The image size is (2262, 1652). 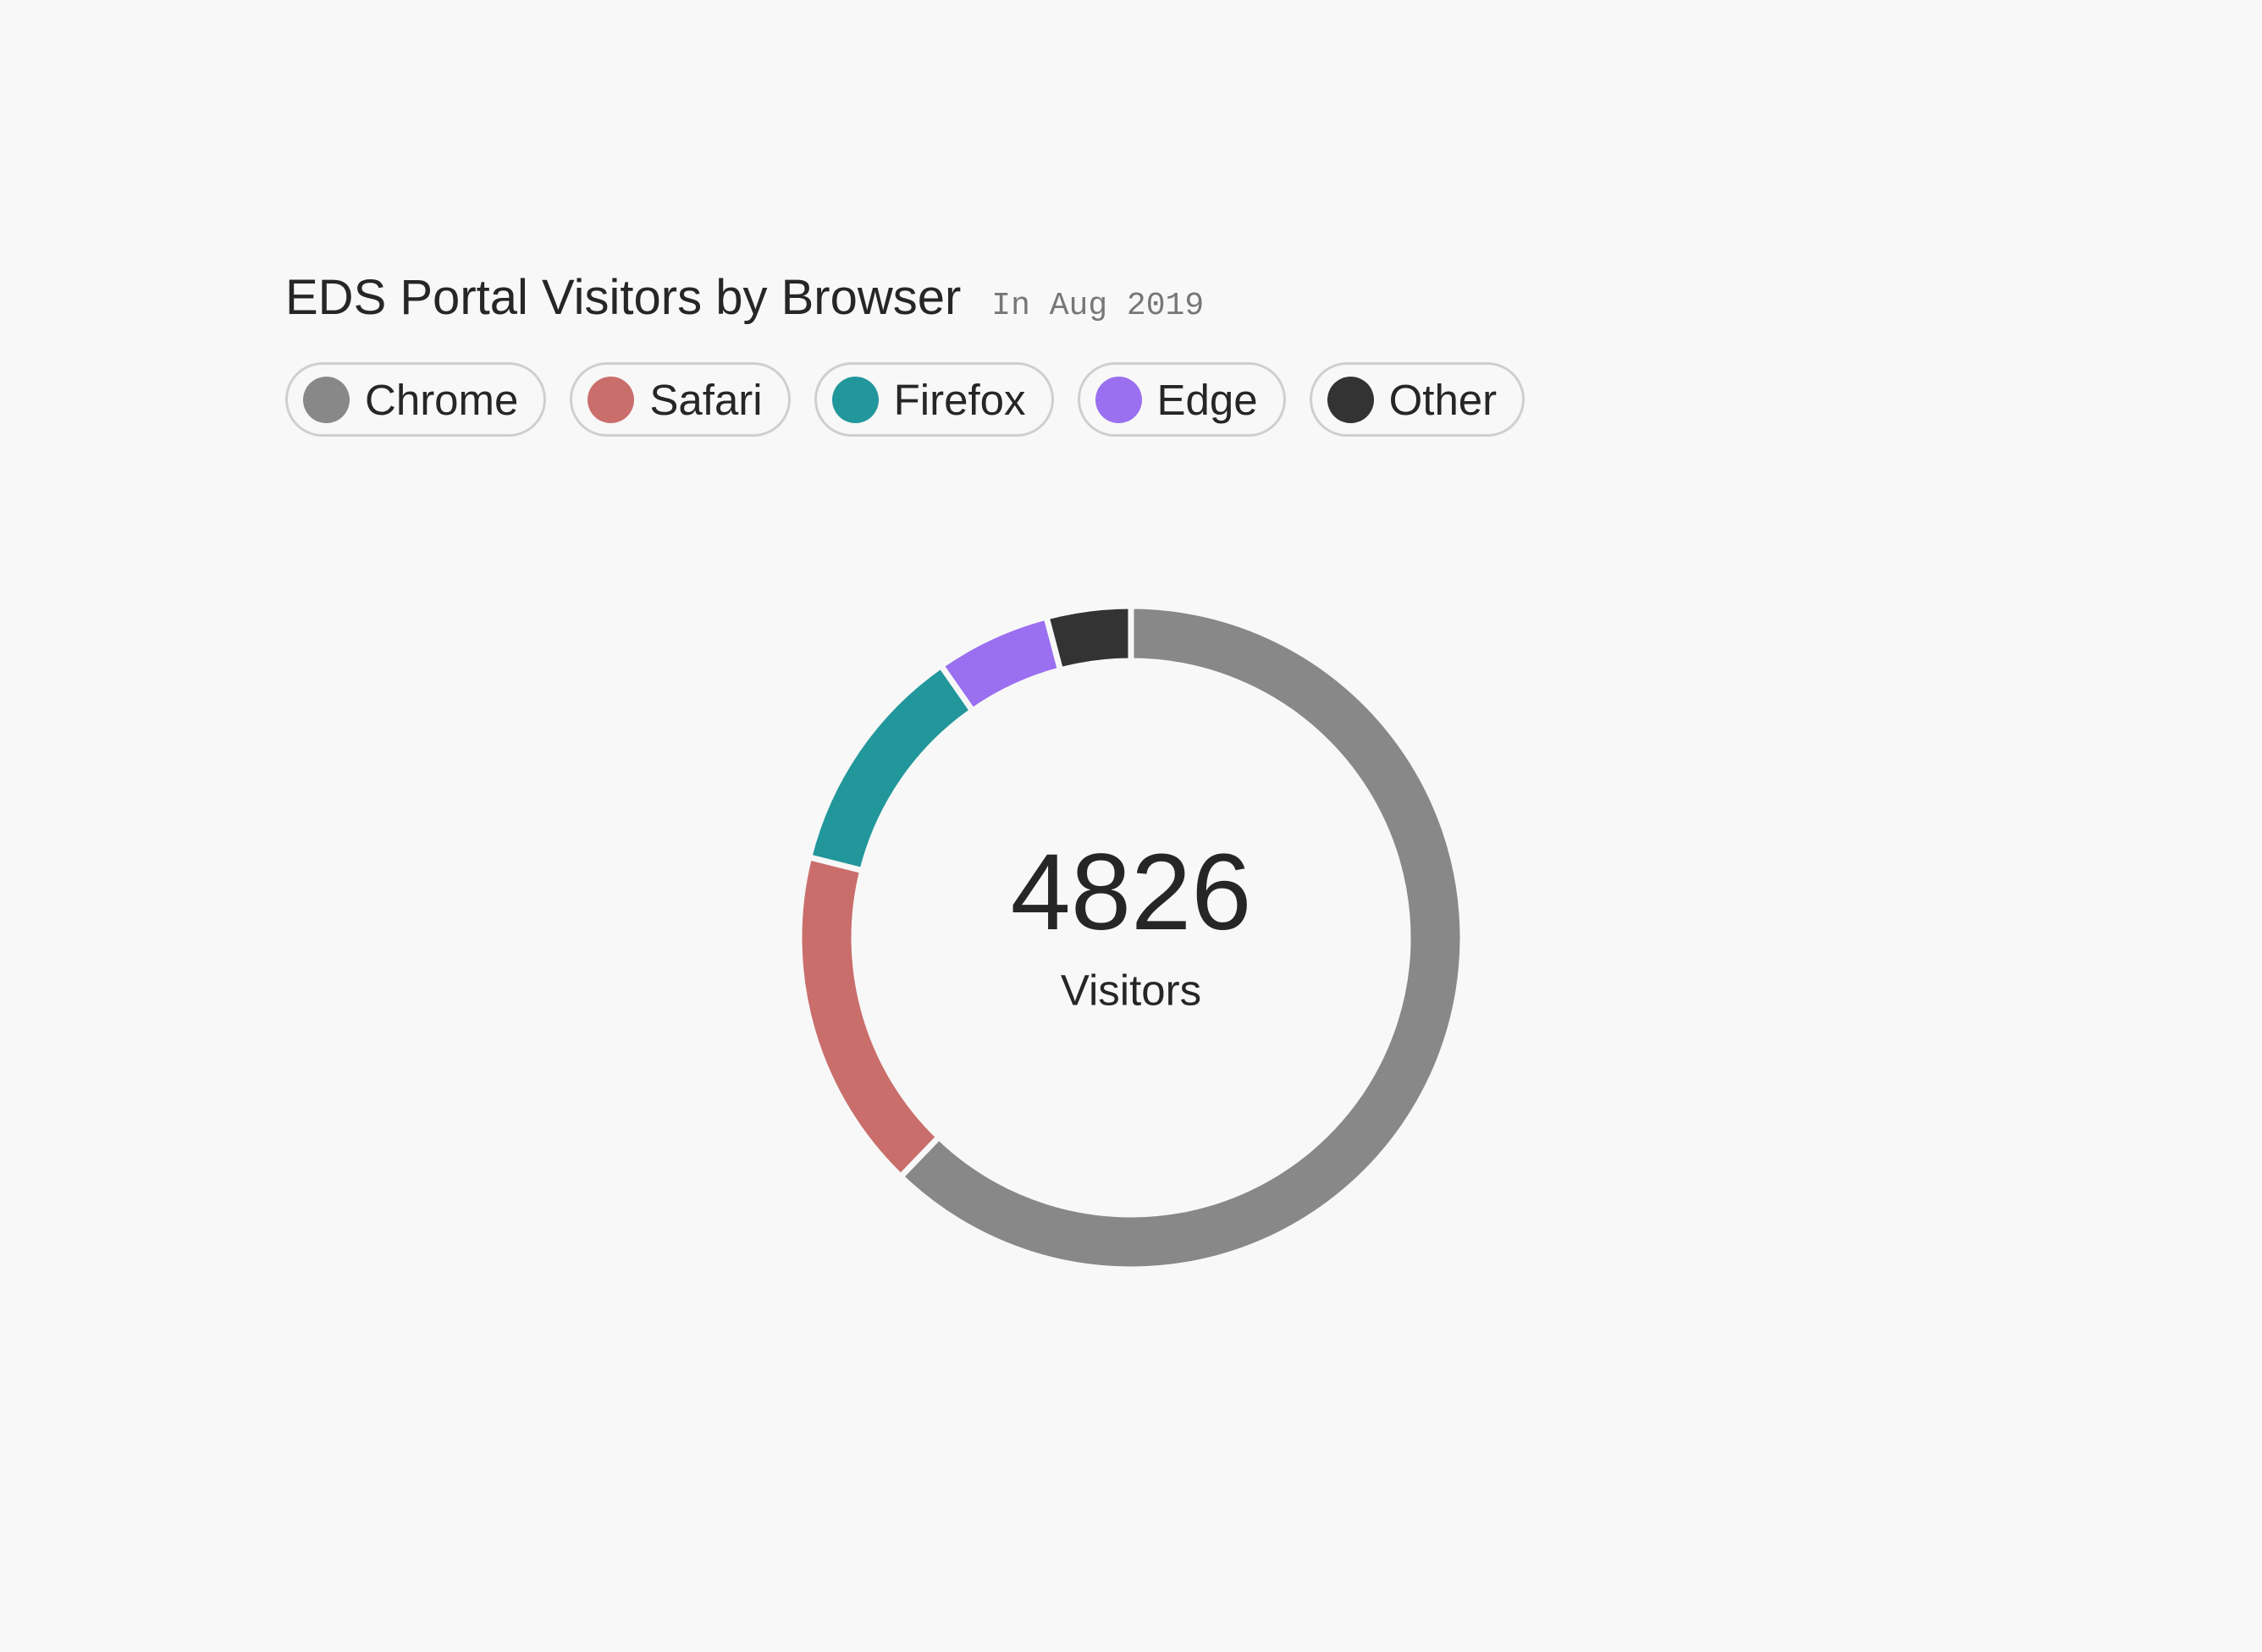 I want to click on chart-title: EDS Portal Visitors by Browser, so click(x=623, y=297).